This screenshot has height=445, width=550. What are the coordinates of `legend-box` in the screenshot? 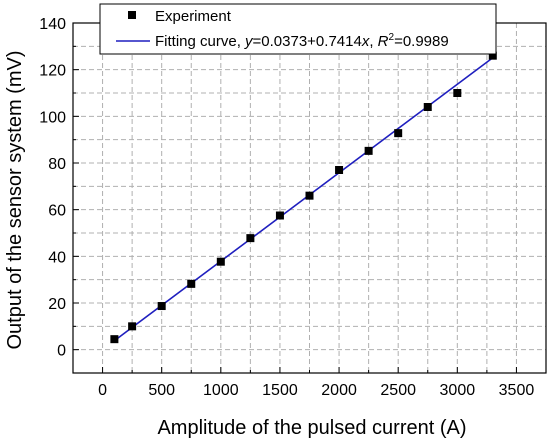 It's located at (298, 29).